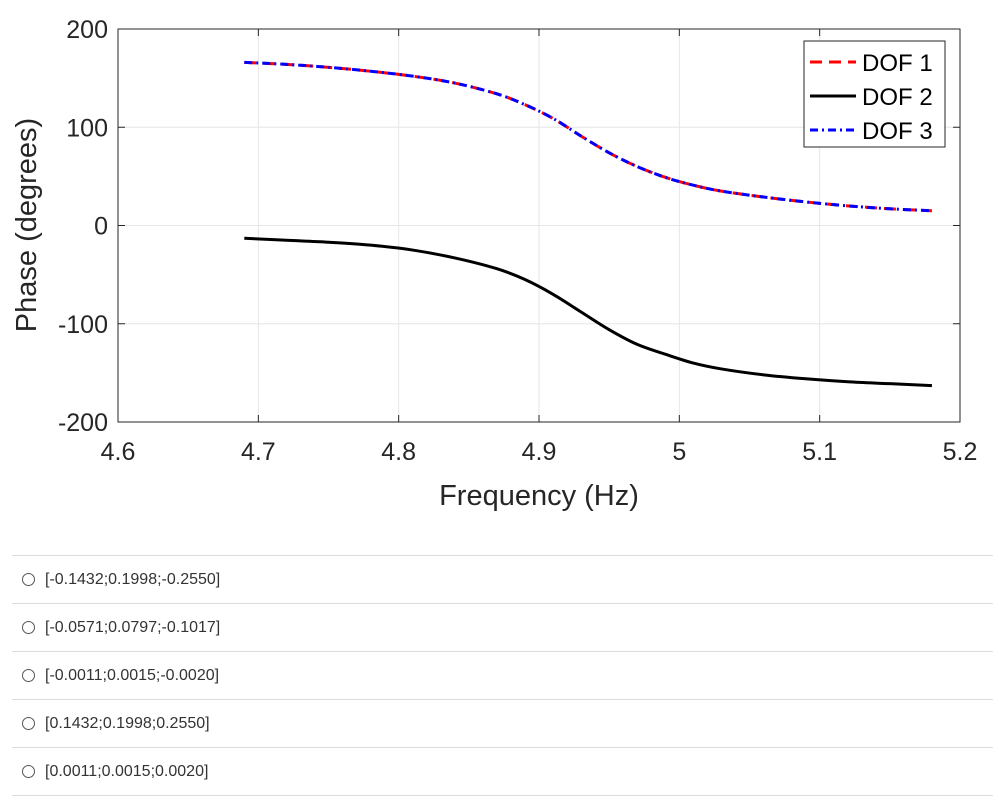 Image resolution: width=993 pixels, height=796 pixels. Describe the element at coordinates (118, 452) in the screenshot. I see `x-tick-label: 4.6` at that location.